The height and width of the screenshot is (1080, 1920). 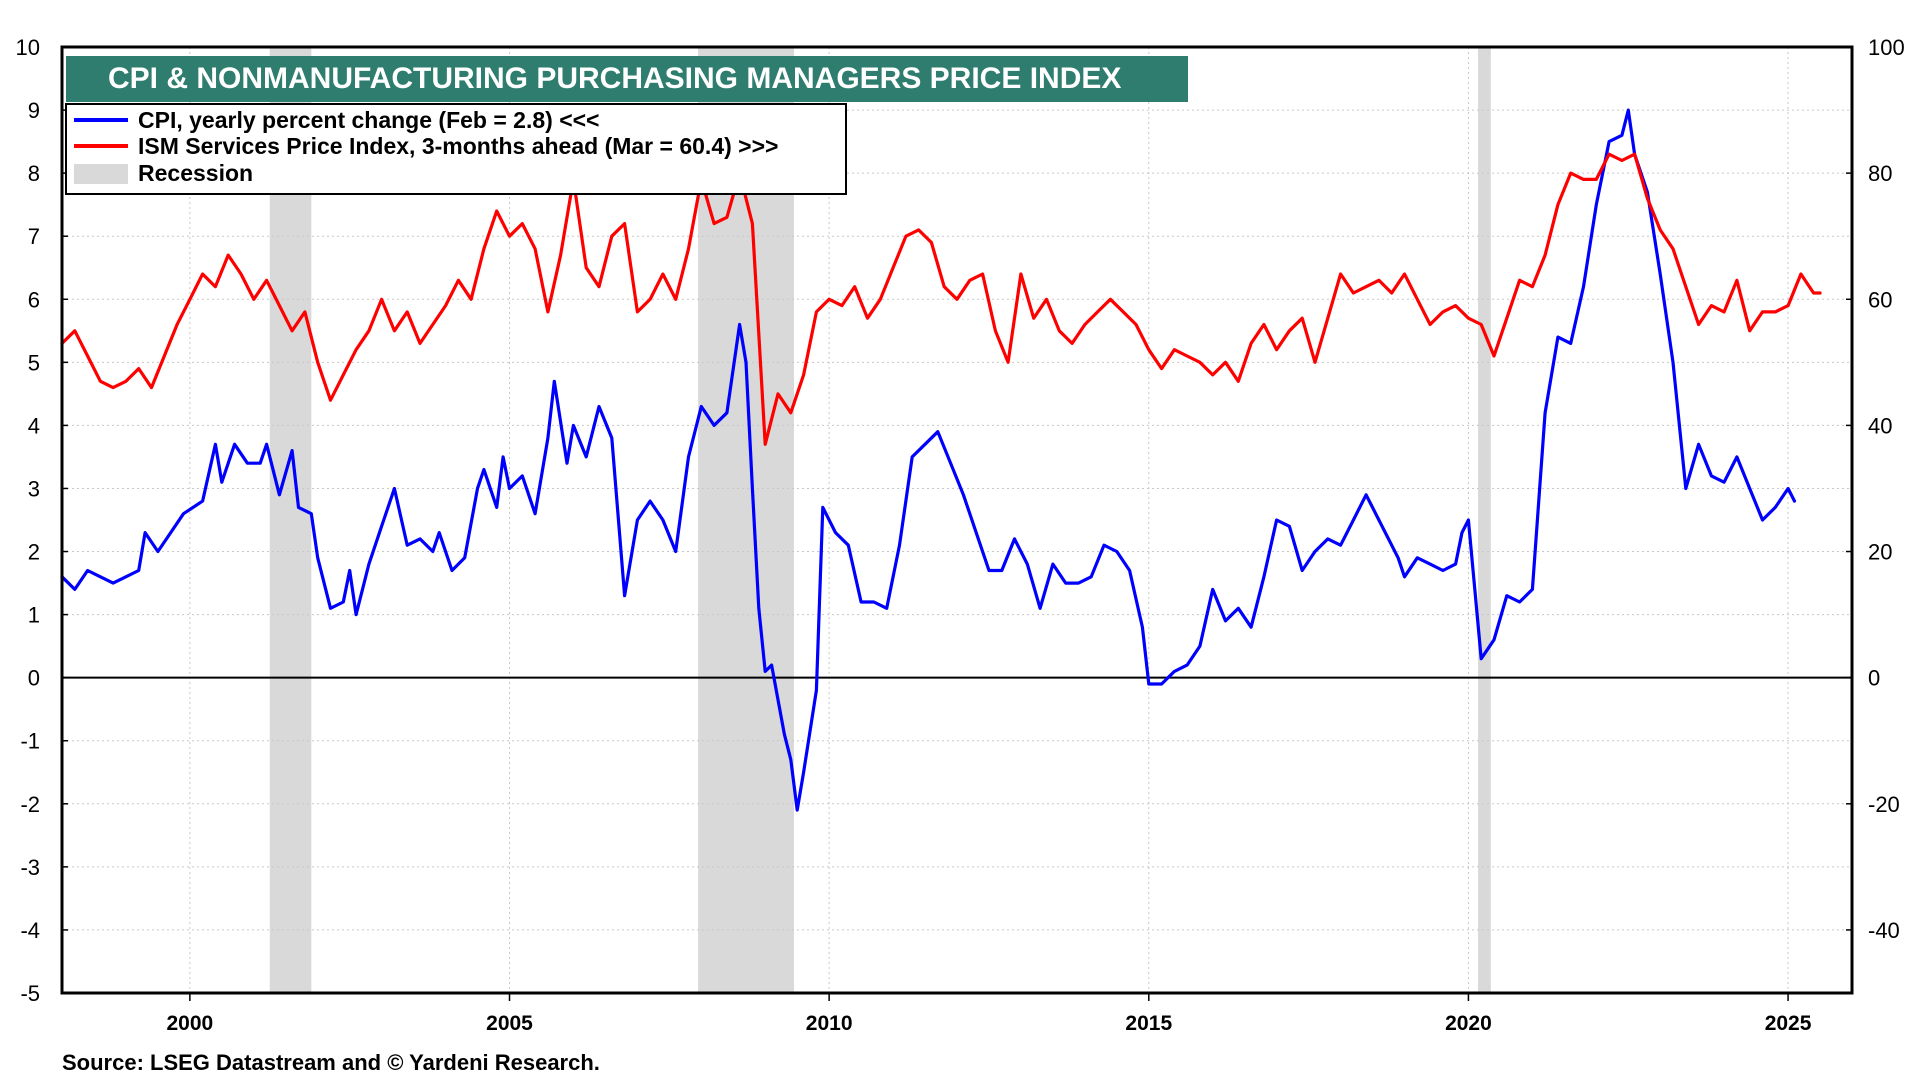 I want to click on x-tick-label: 2015, so click(x=1148, y=1023).